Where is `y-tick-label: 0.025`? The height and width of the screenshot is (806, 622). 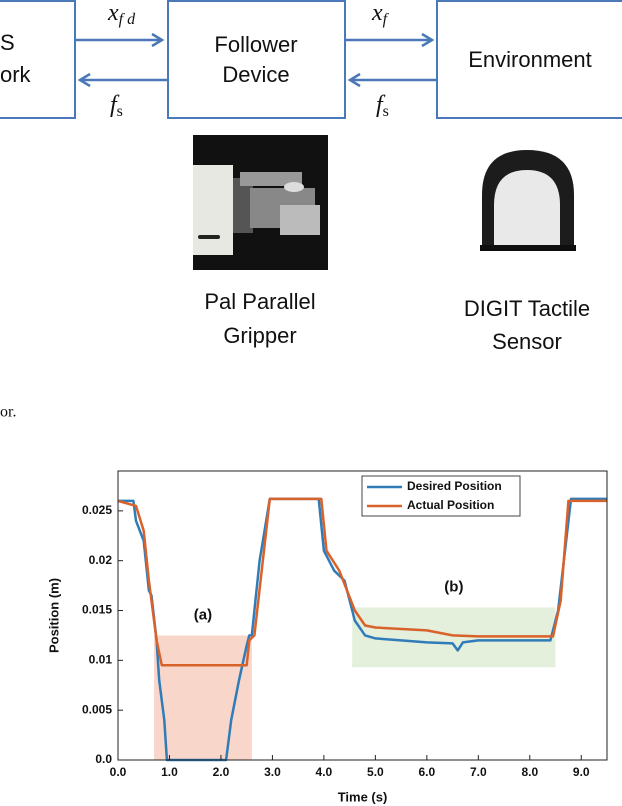 y-tick-label: 0.025 is located at coordinates (97, 510).